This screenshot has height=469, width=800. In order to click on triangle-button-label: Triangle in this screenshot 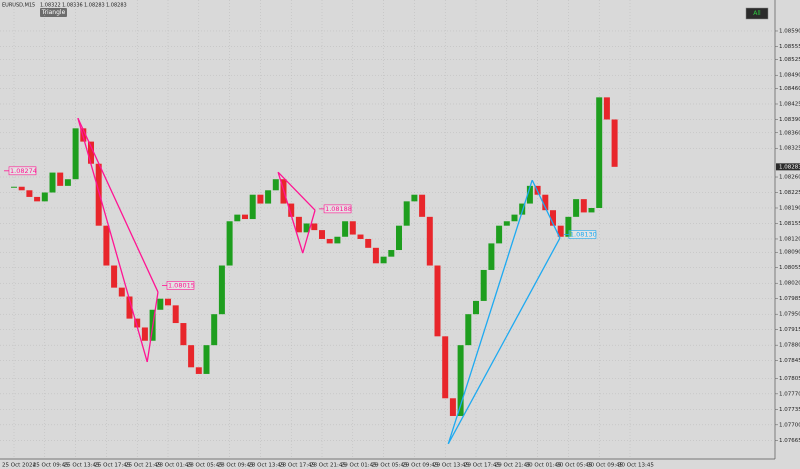, I will do `click(53, 12)`.